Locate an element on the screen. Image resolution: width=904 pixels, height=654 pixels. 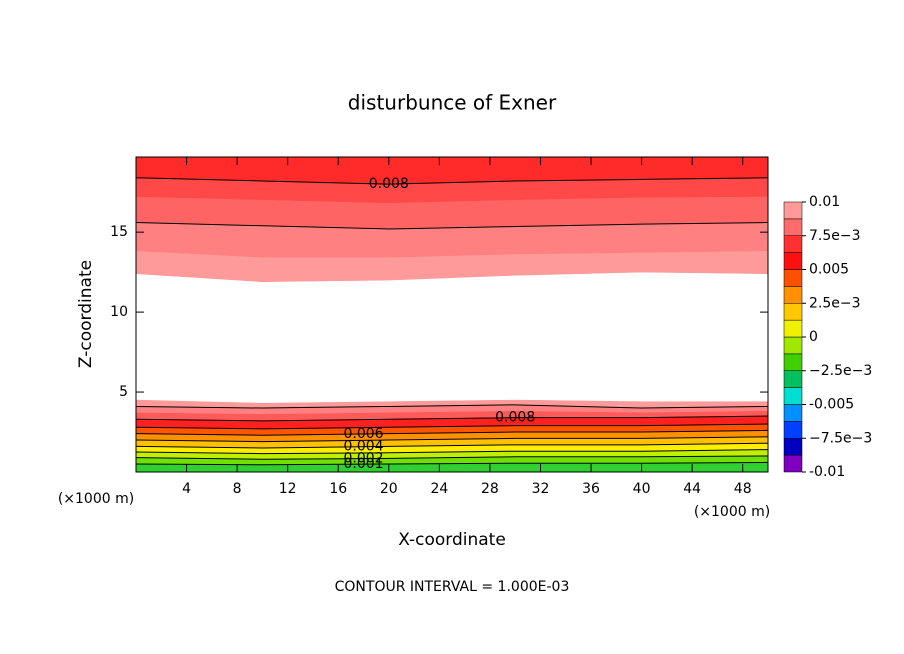
x-tick-label: 4 is located at coordinates (186, 489).